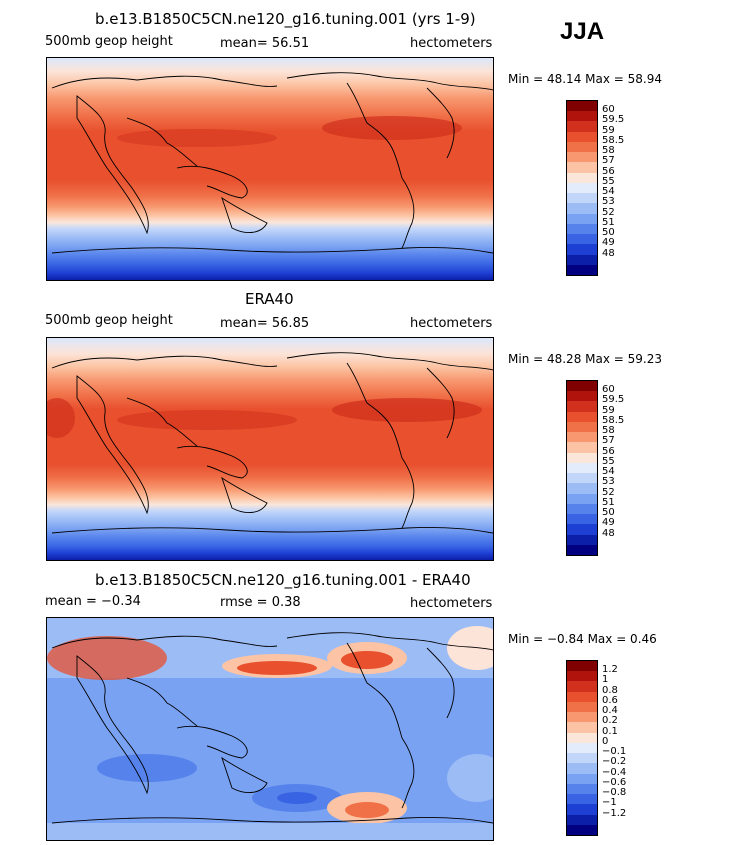  I want to click on panel1-minmax-label: Min = 48.14 Max = 58.94, so click(585, 79).